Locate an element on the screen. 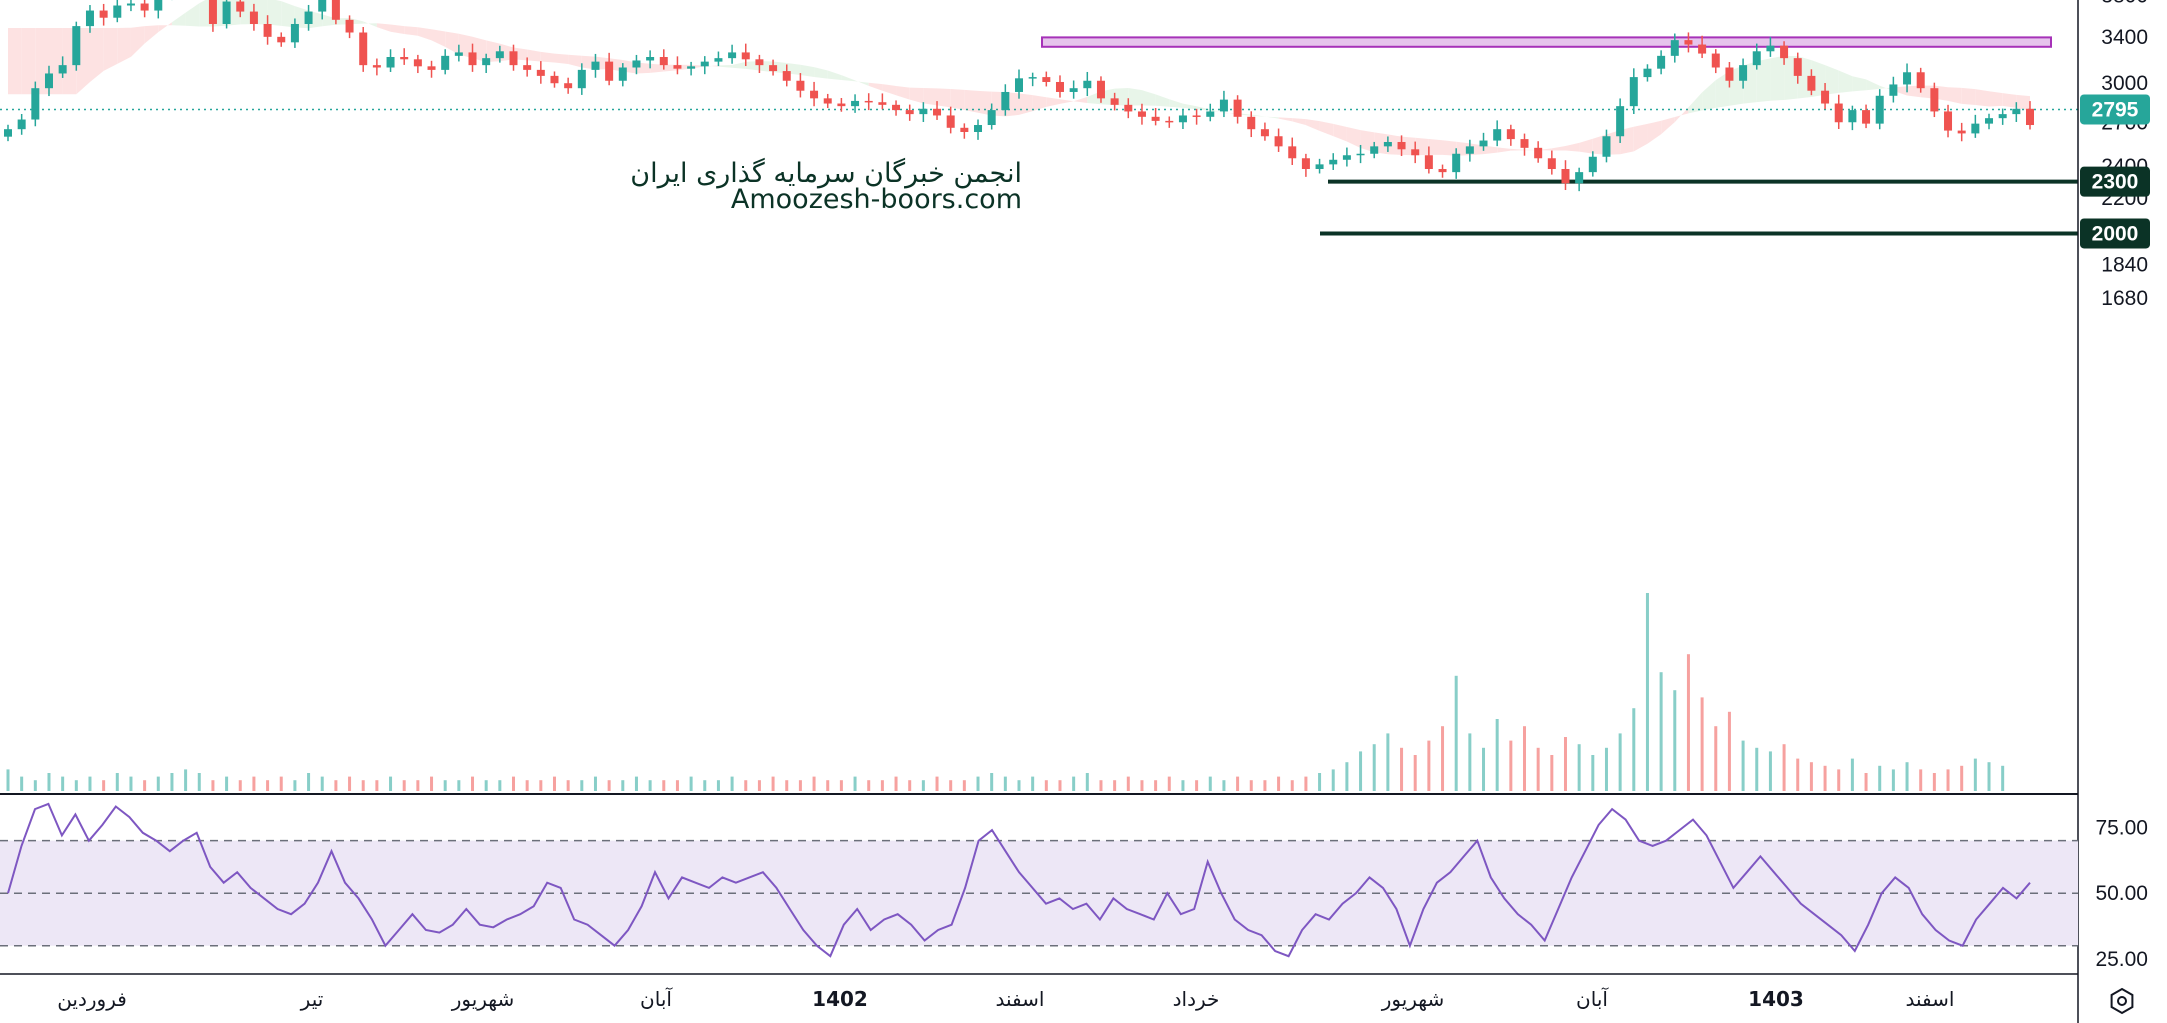 This screenshot has height=1023, width=2167. price-tick-label: 1840 is located at coordinates (2124, 264).